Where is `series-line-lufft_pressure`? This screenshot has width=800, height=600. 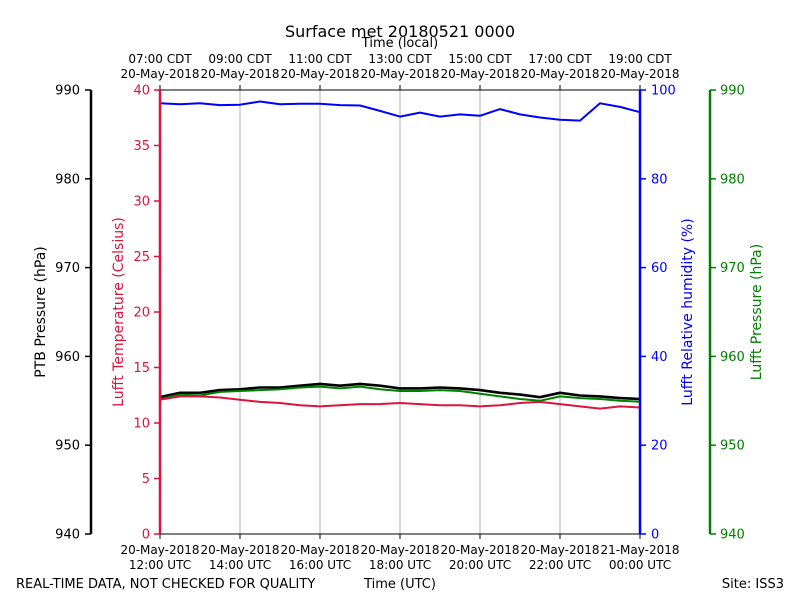 series-line-lufft_pressure is located at coordinates (400, 394).